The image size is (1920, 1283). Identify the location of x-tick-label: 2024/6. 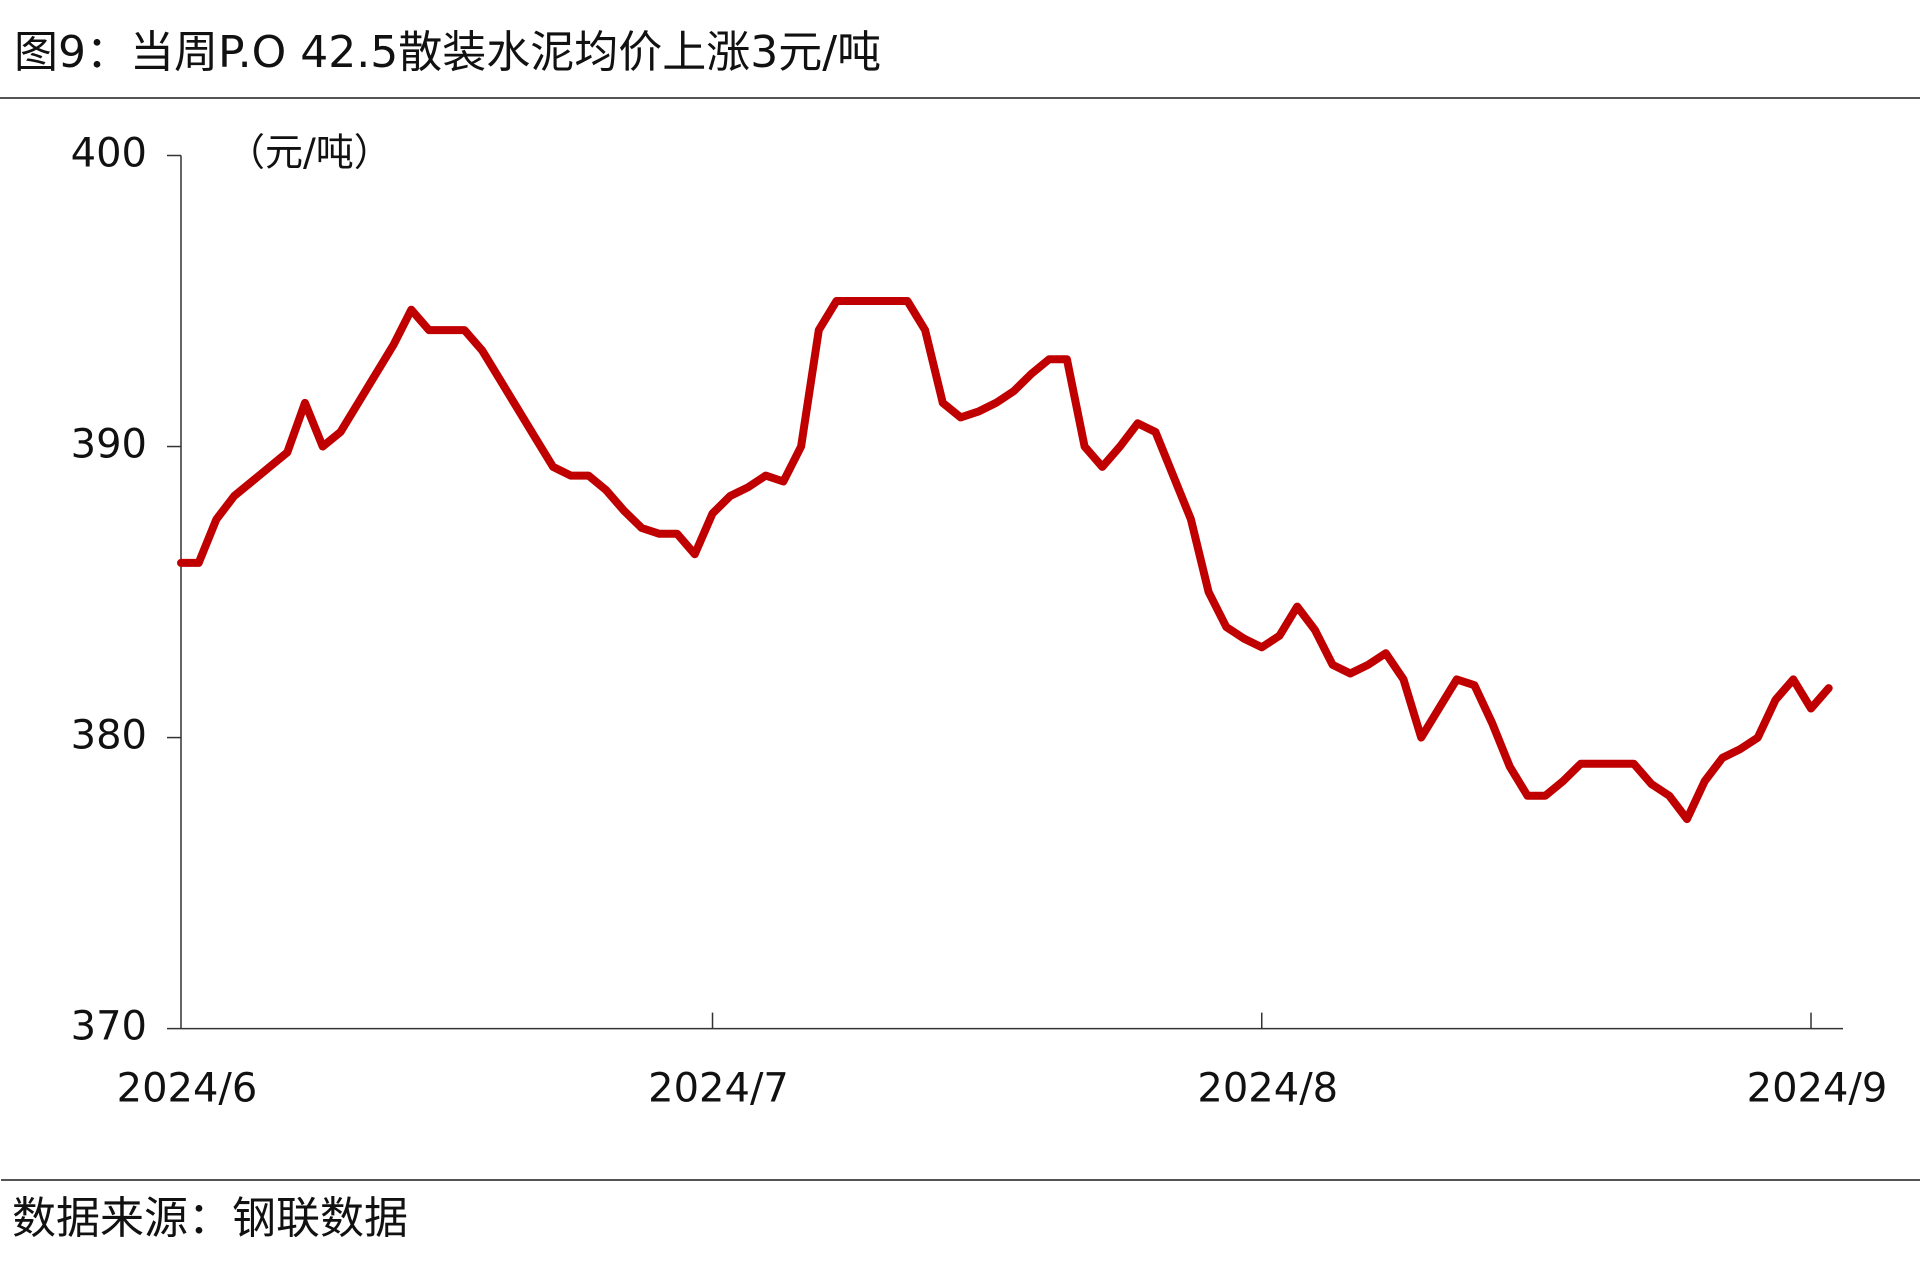
(187, 1089).